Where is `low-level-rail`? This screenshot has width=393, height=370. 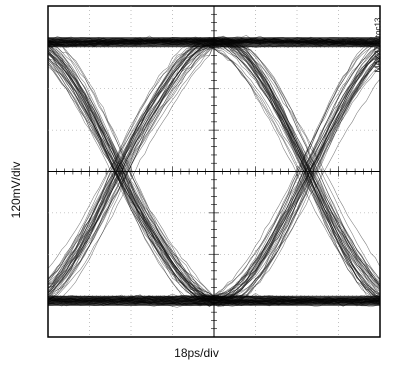 low-level-rail is located at coordinates (214, 300).